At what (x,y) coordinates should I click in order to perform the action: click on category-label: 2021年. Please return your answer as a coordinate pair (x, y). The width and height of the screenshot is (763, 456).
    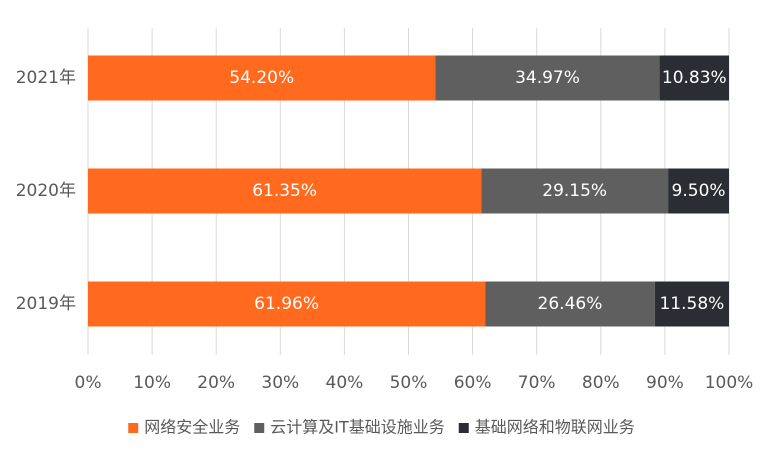
    Looking at the image, I should click on (46, 78).